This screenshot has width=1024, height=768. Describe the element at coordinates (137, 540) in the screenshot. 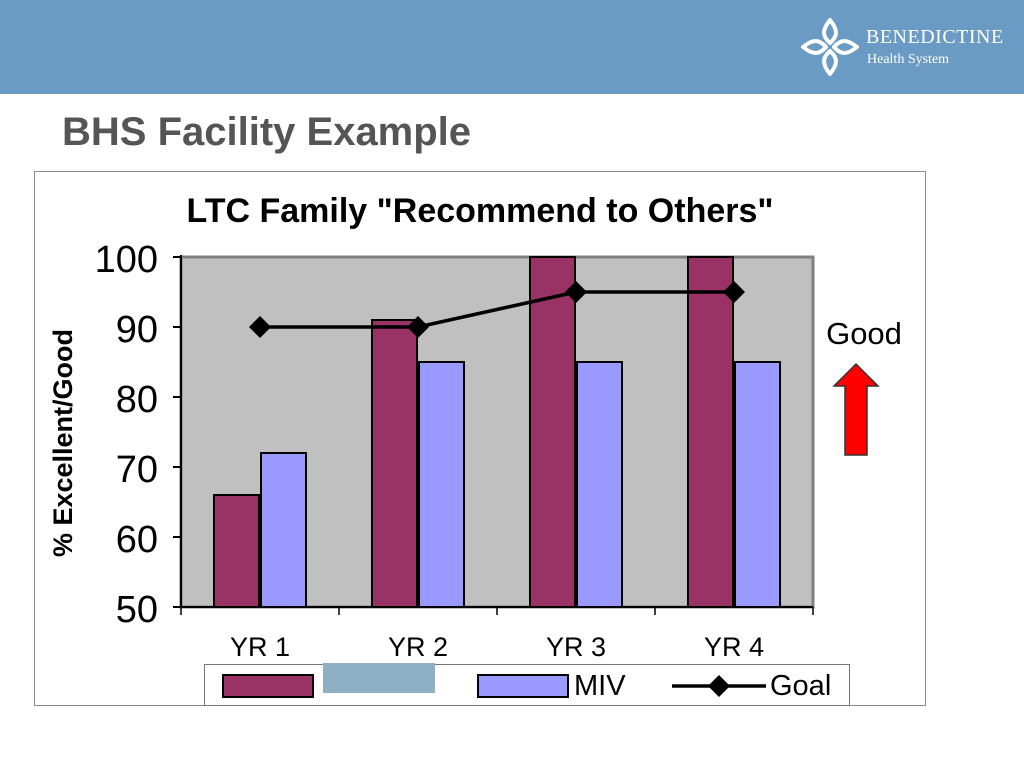

I see `y-tick-label: 60` at that location.